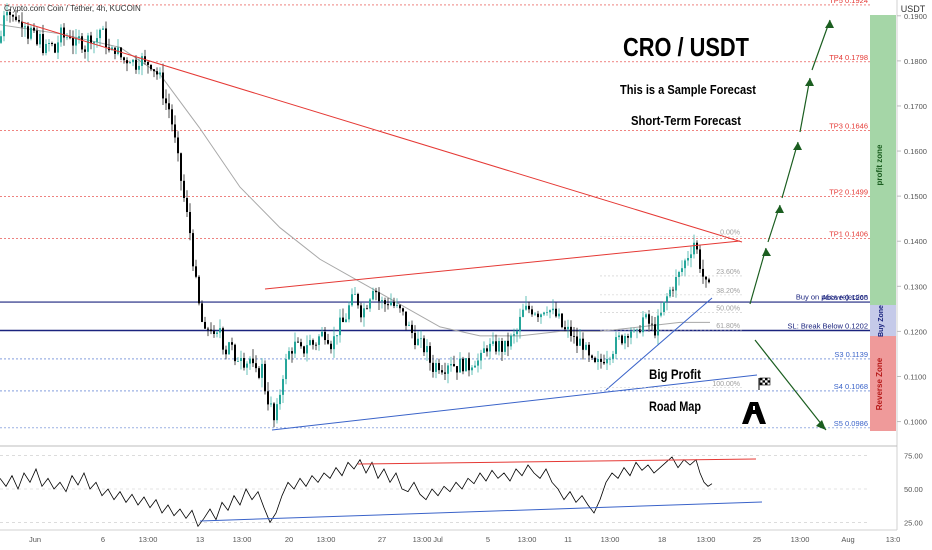 Image resolution: width=932 pixels, height=550 pixels. Describe the element at coordinates (798, 225) in the screenshot. I see `forecast-arrow-heads` at that location.